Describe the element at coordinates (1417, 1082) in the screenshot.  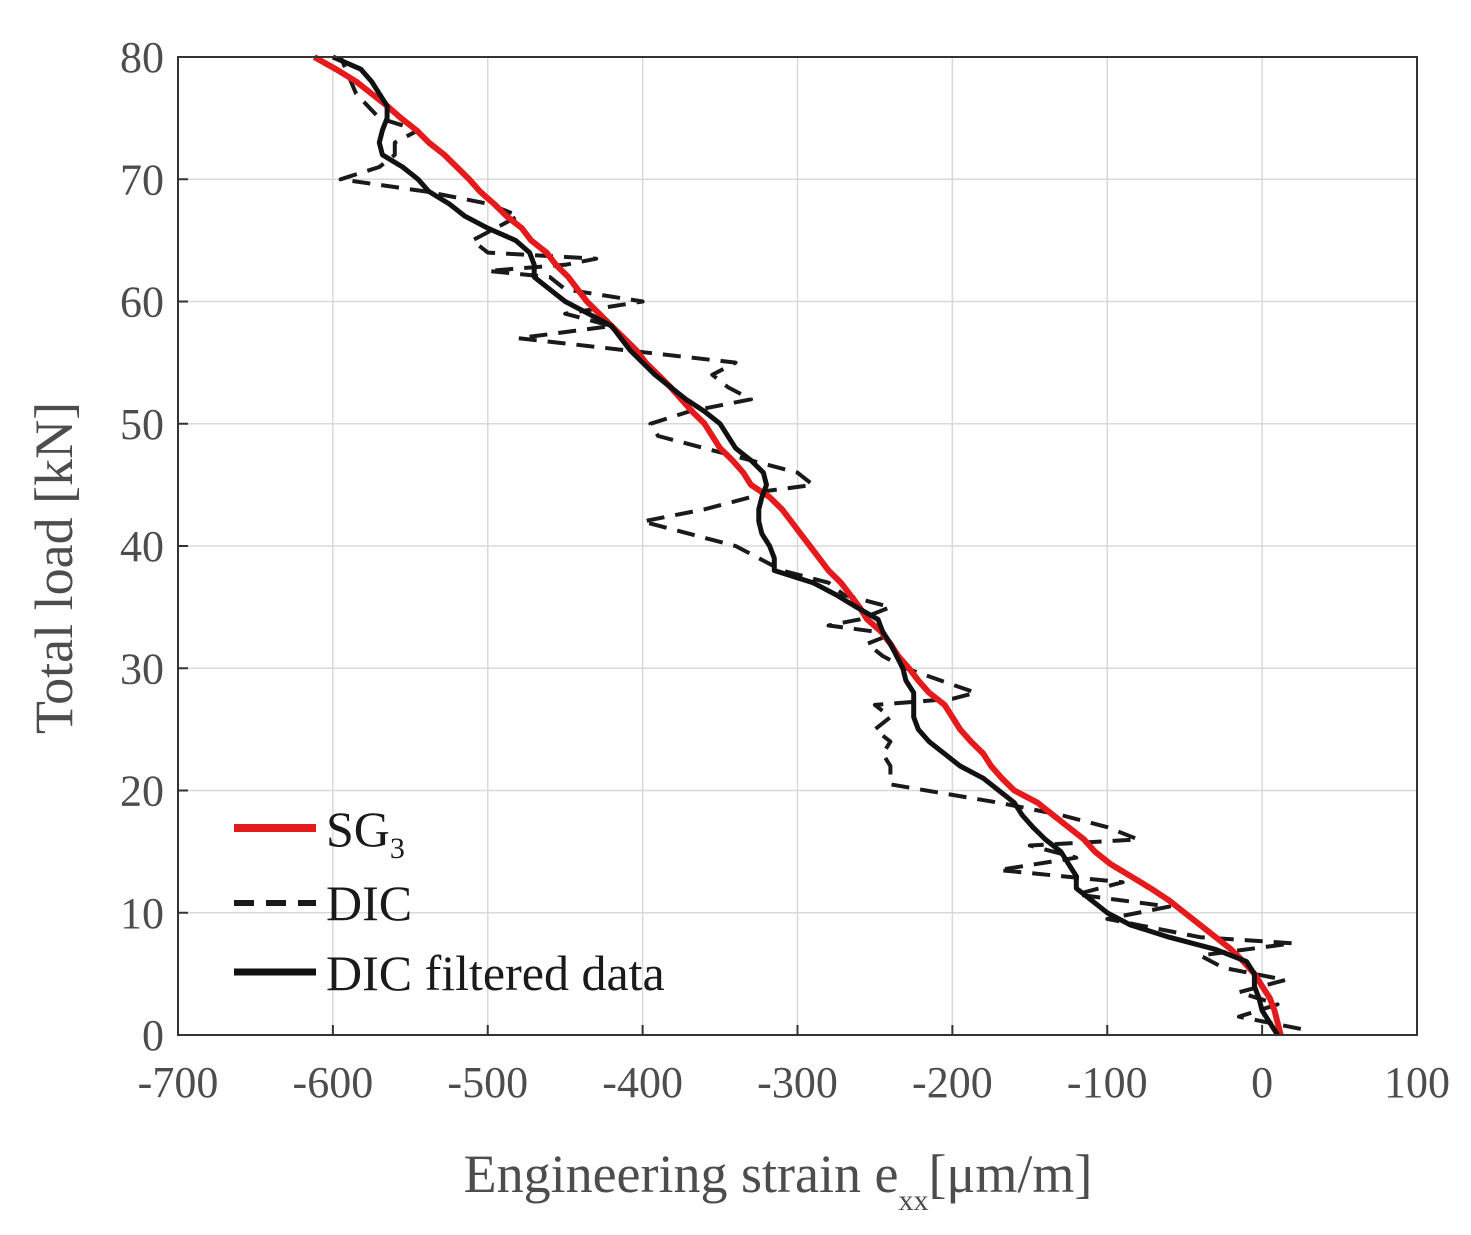
I see `x-tick-label: 100` at that location.